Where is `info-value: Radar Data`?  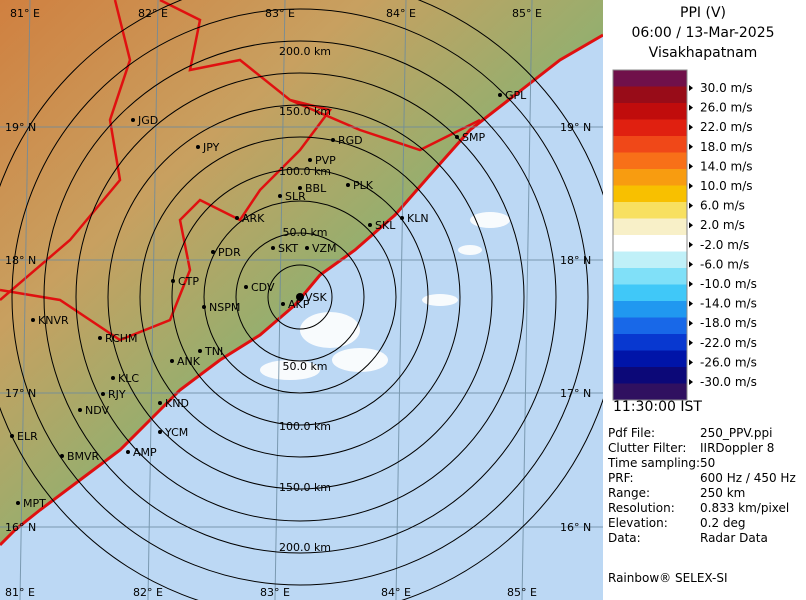 info-value: Radar Data is located at coordinates (734, 538).